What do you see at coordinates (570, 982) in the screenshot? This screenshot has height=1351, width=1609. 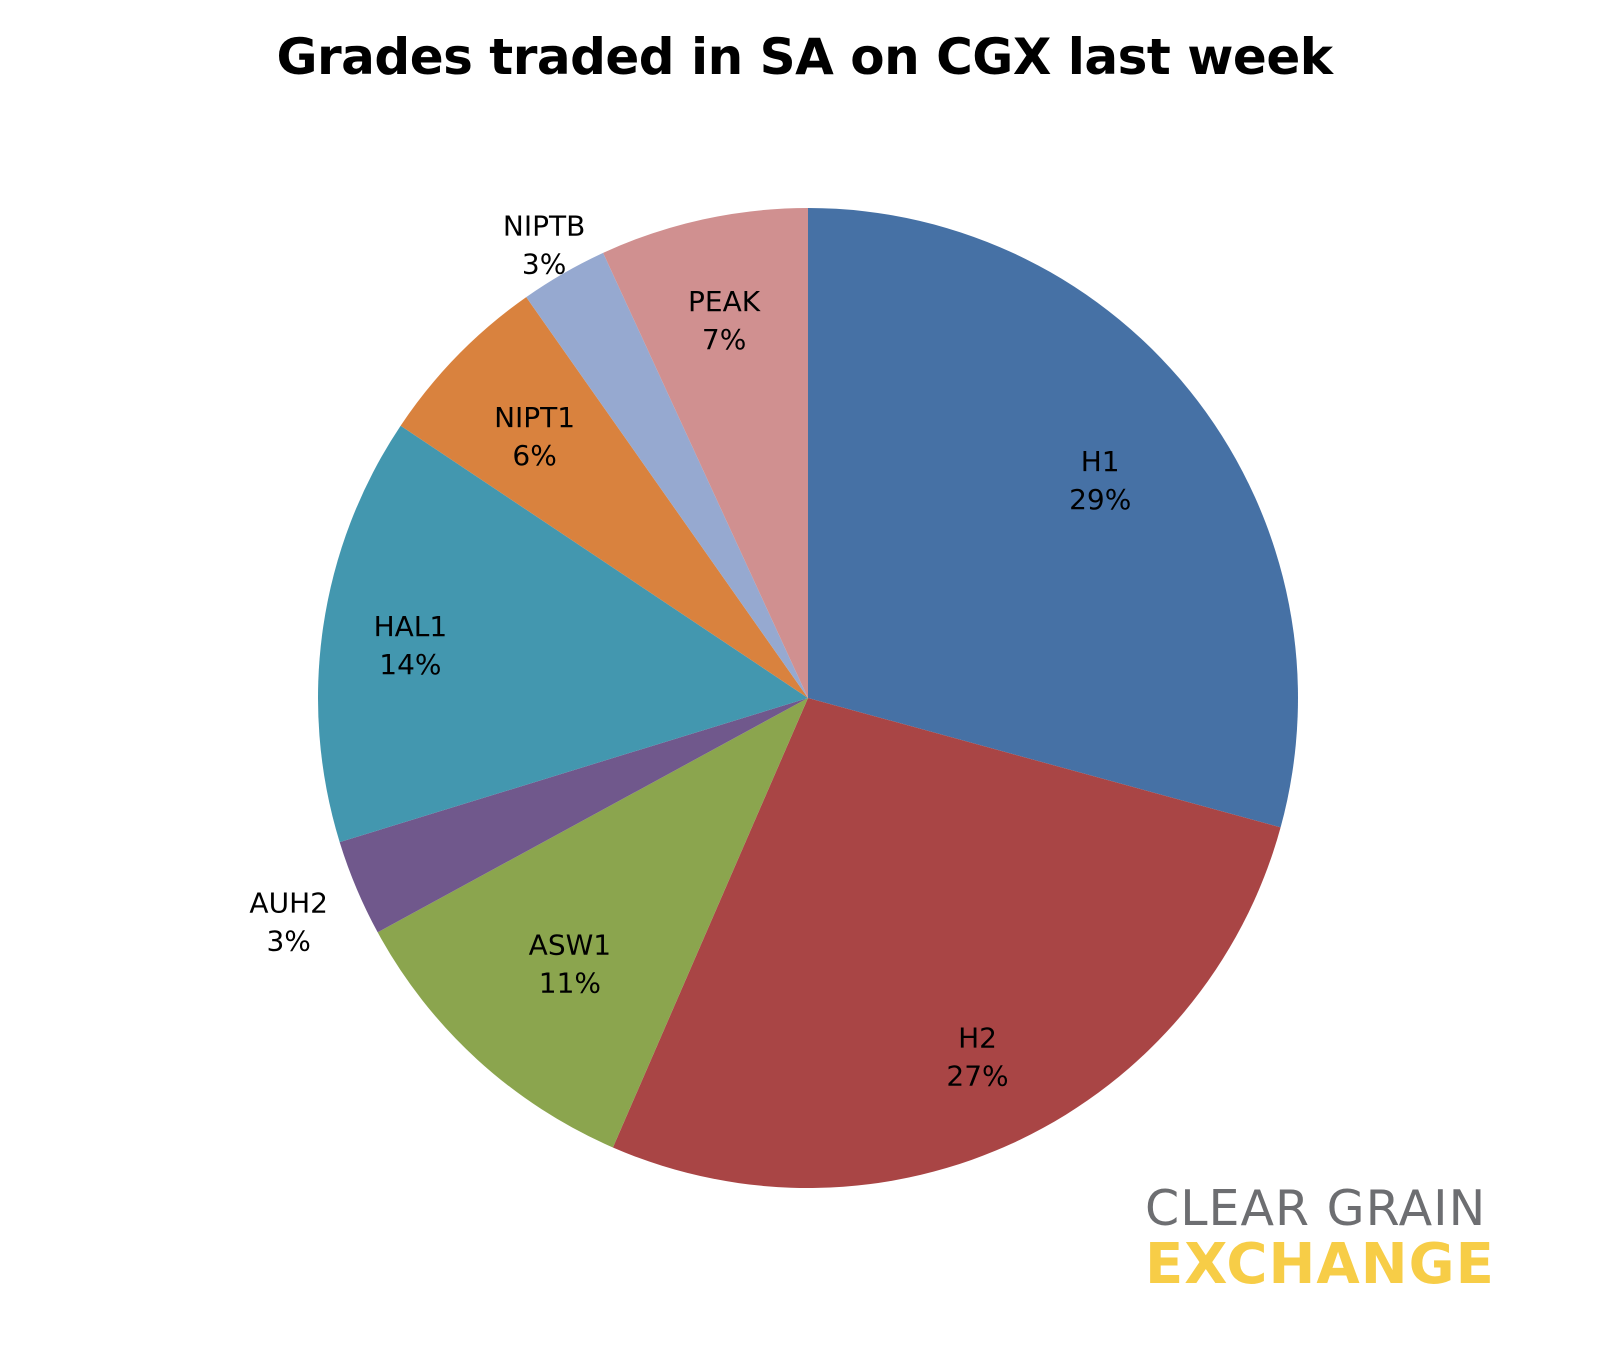 I see `slice-percent-asw1: 11%` at bounding box center [570, 982].